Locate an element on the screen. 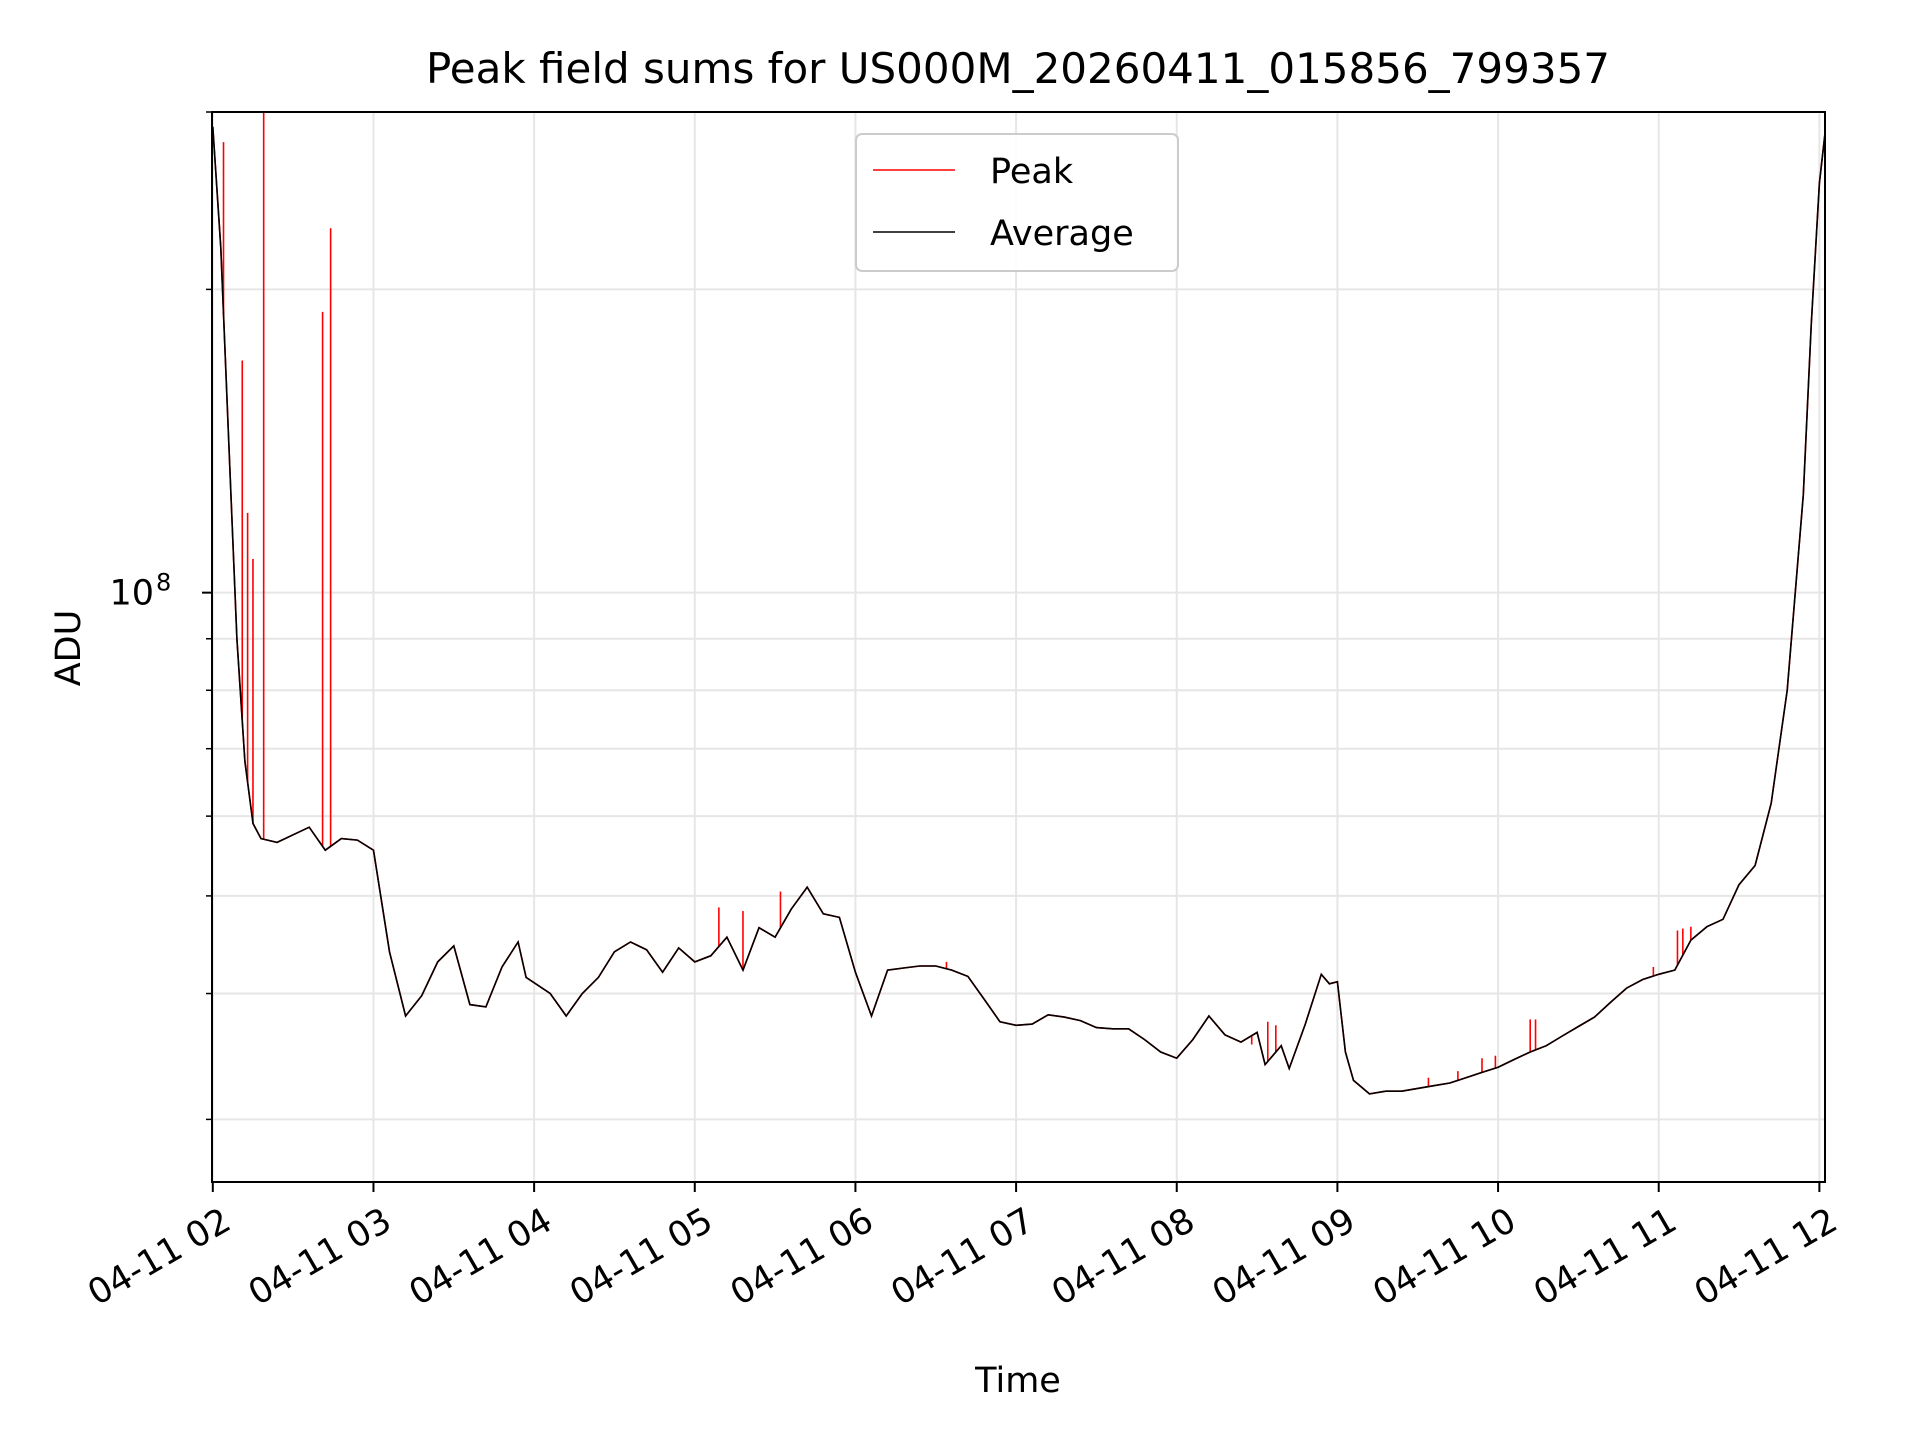 The height and width of the screenshot is (1440, 1920). legend: Peak Average is located at coordinates (1017, 202).